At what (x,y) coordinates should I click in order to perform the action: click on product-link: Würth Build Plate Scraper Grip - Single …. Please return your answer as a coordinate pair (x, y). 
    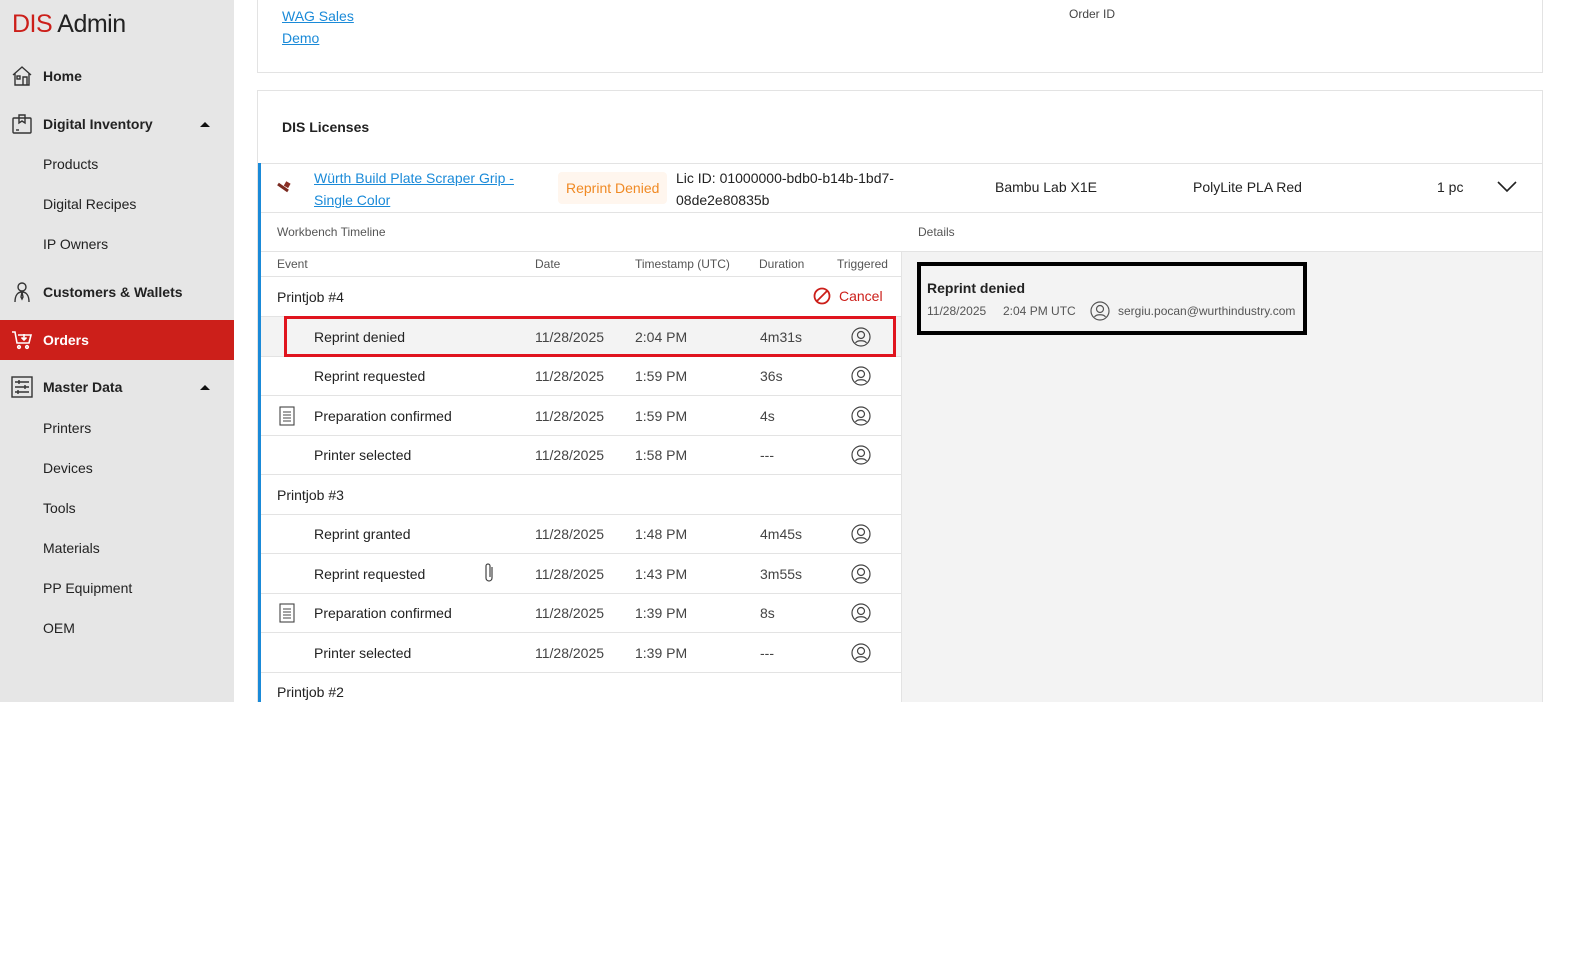
    Looking at the image, I should click on (414, 189).